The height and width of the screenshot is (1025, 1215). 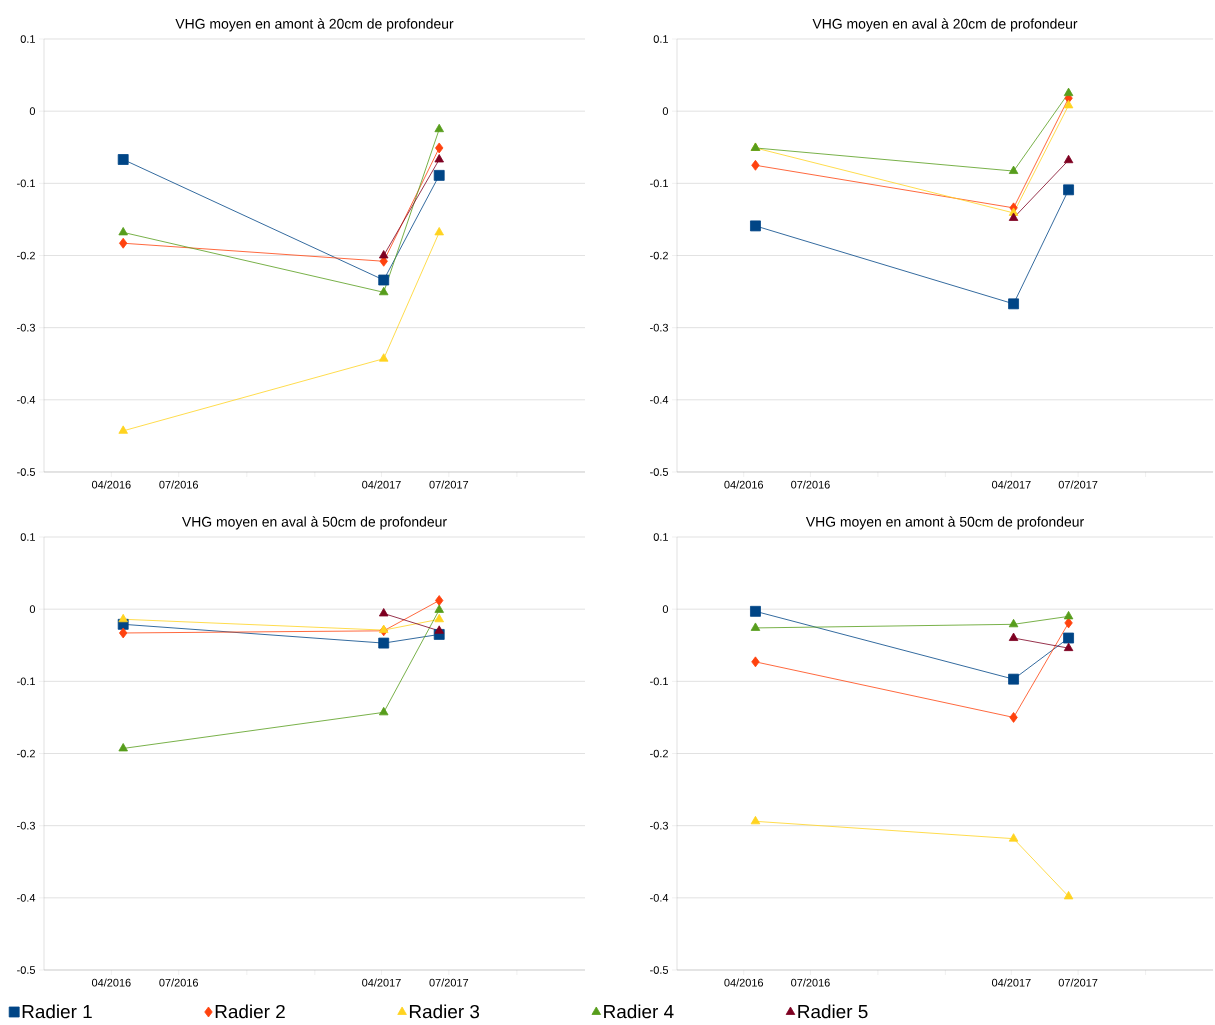 What do you see at coordinates (250, 1011) in the screenshot?
I see `legend-label: Radier 2` at bounding box center [250, 1011].